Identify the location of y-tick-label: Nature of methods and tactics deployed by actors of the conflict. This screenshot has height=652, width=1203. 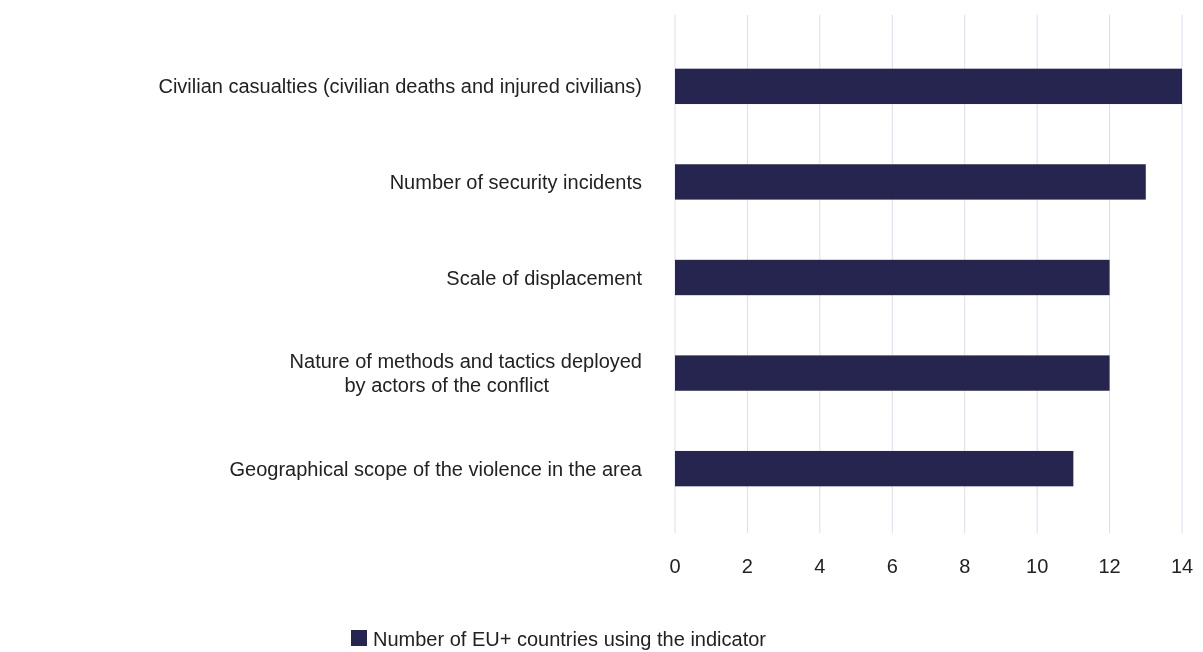
(465, 373).